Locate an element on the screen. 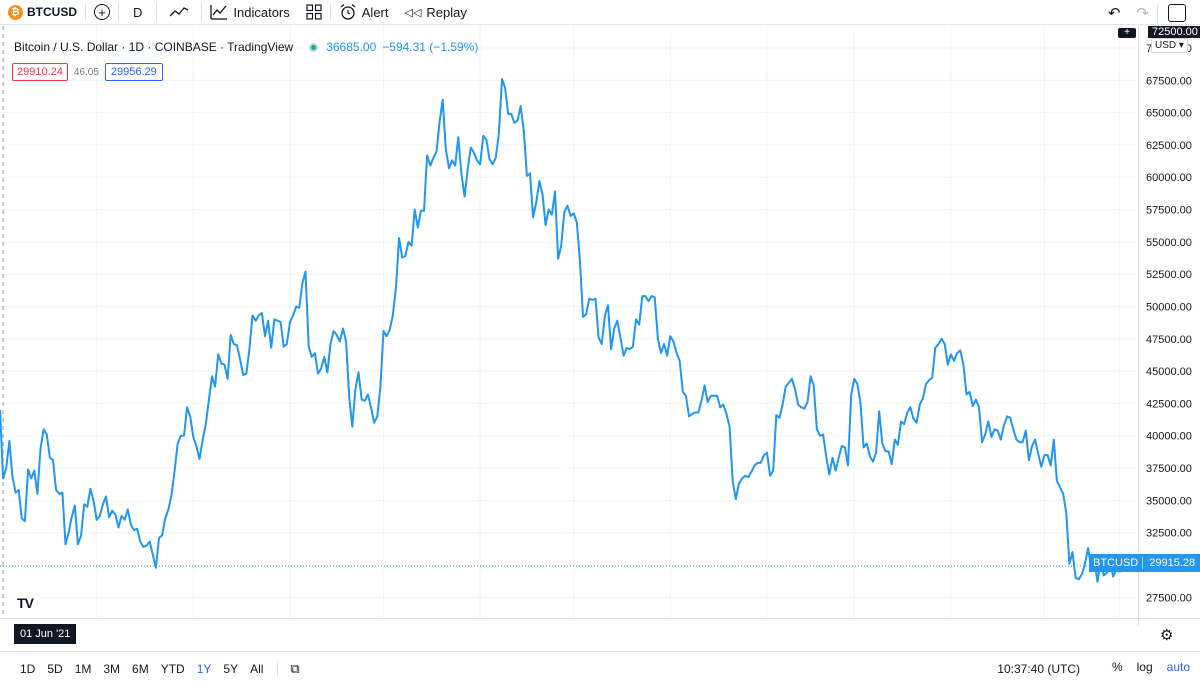  range-5y: 5Y is located at coordinates (231, 668).